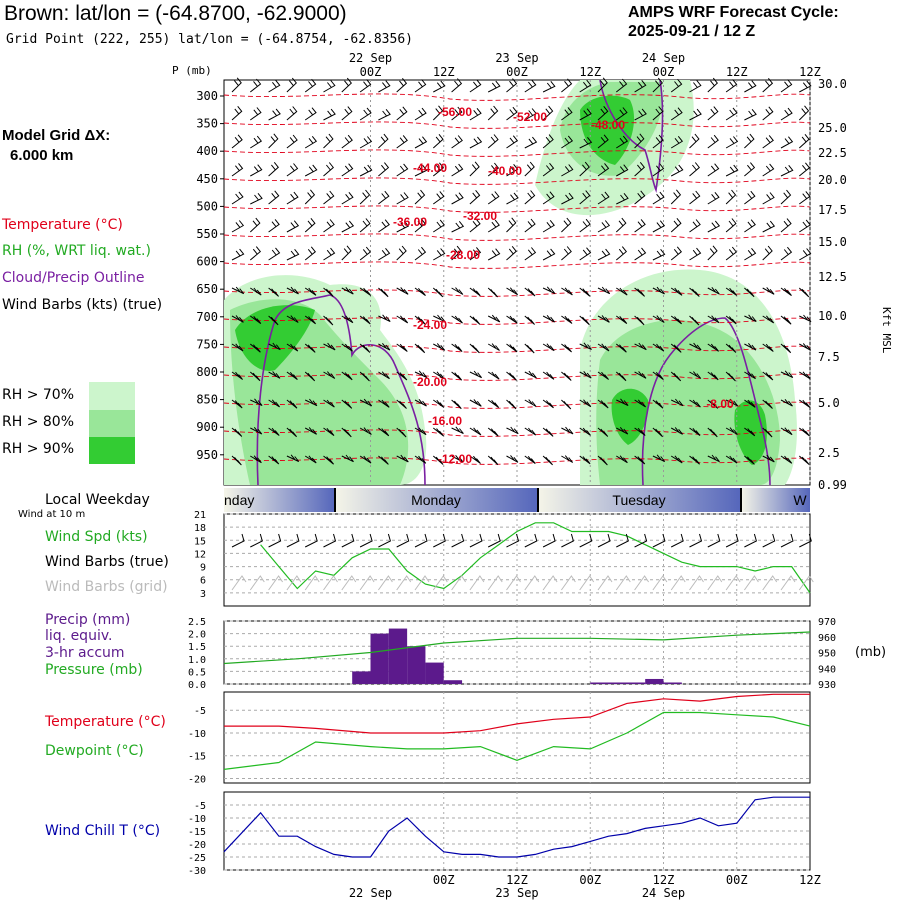 This screenshot has width=900, height=900. Describe the element at coordinates (200, 528) in the screenshot. I see `wind-ytick-label: 18` at that location.